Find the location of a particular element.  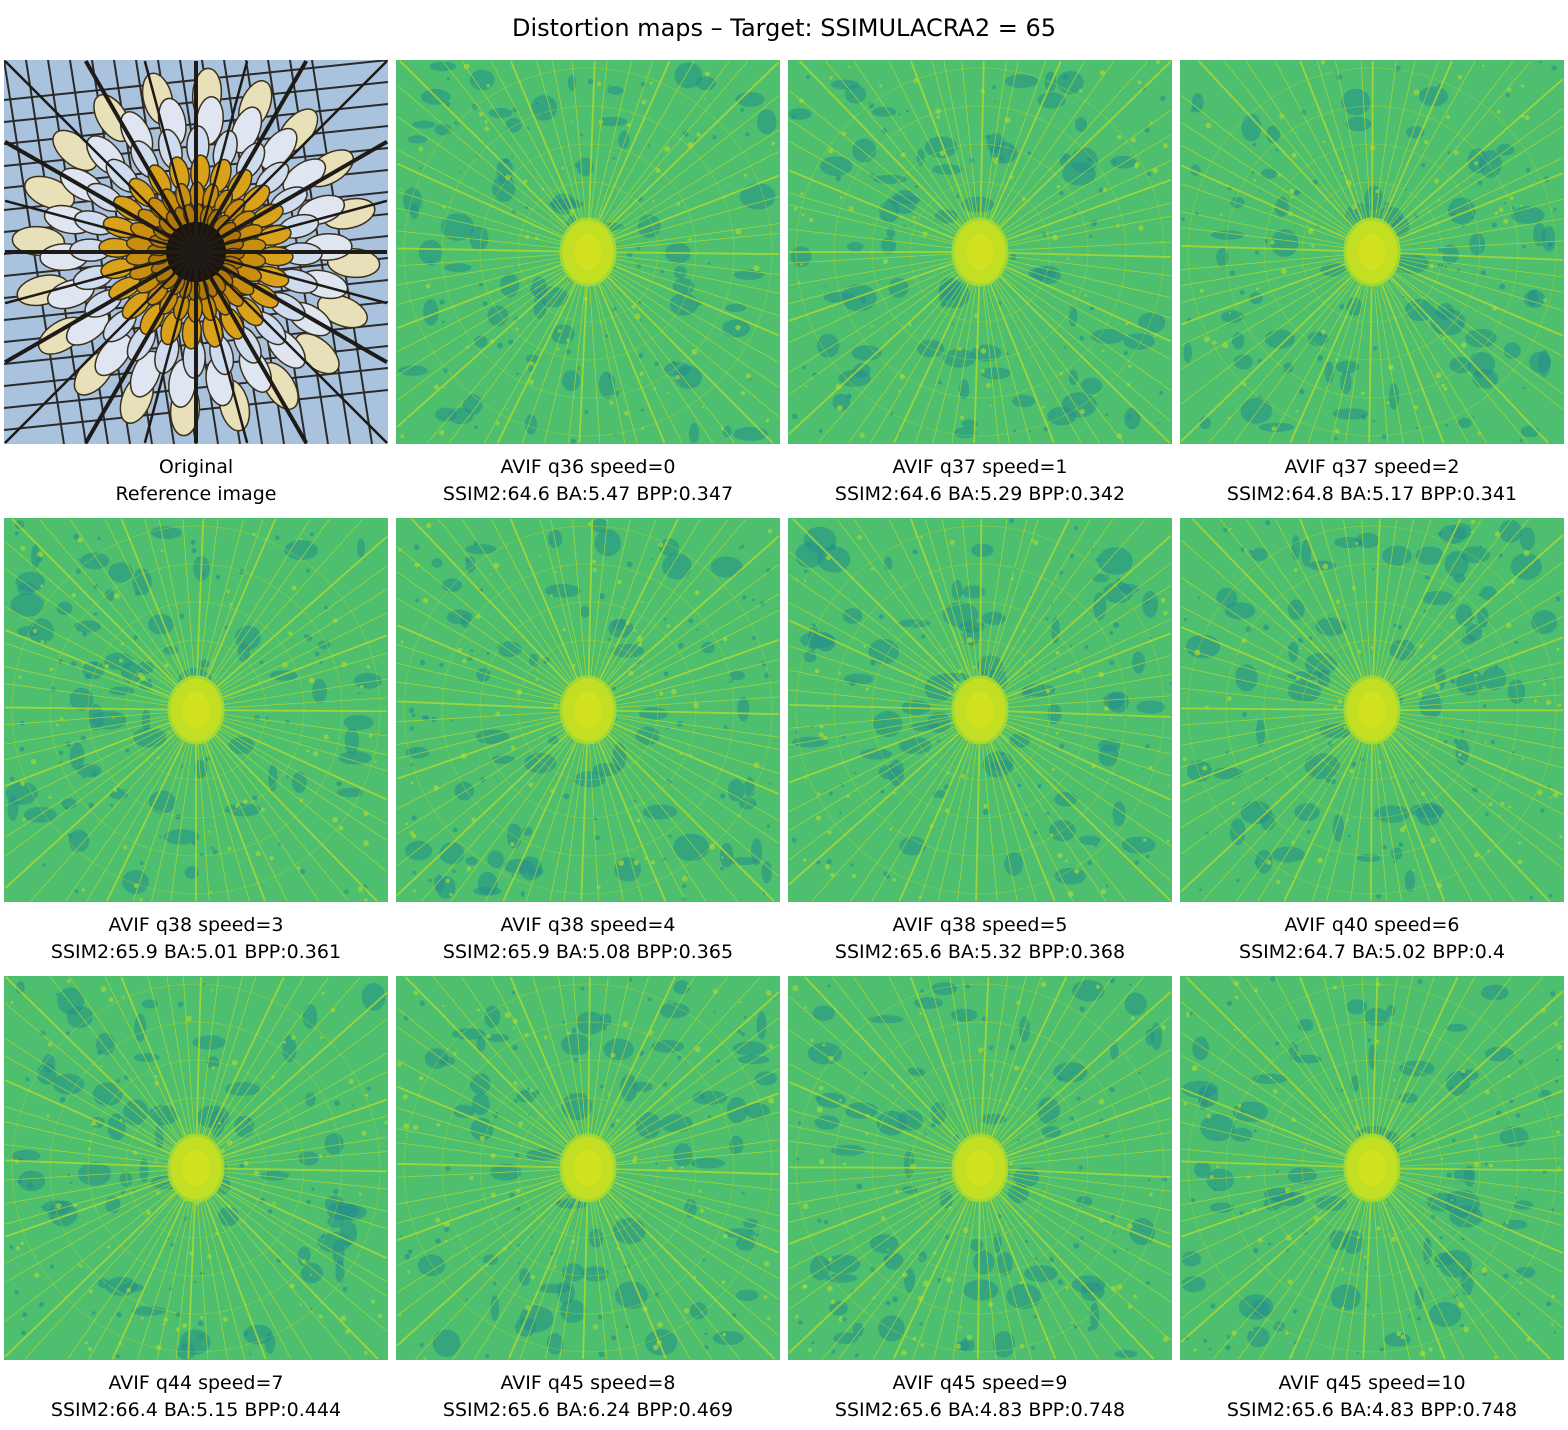

caption-line1: AVIF q36 speed=0 is located at coordinates (588, 467).